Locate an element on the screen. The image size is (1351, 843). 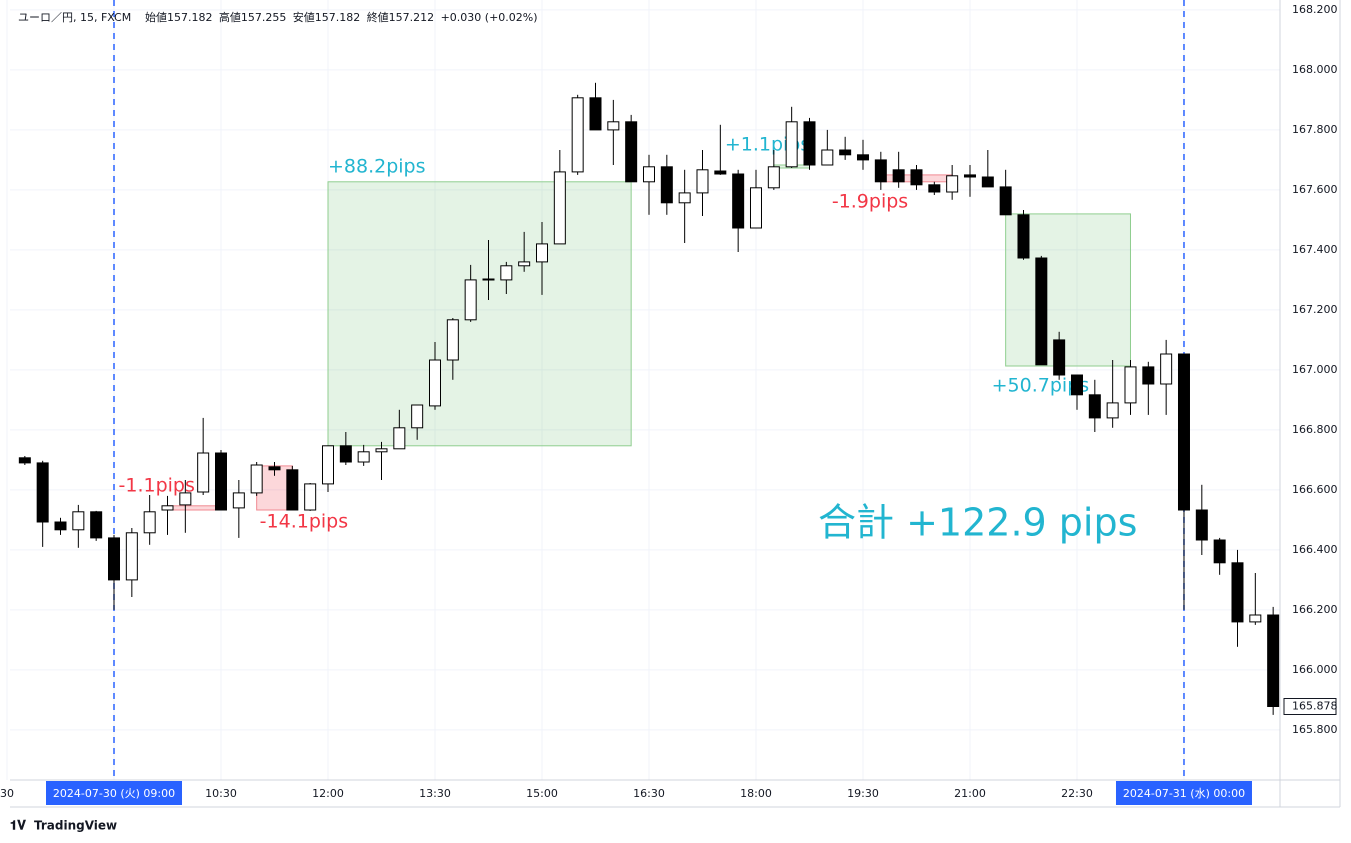
y-tick-label: 168.200 is located at coordinates (1315, 9).